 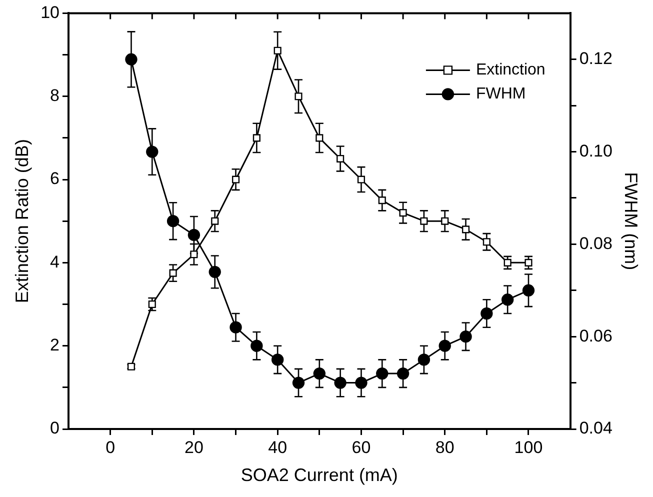 What do you see at coordinates (595, 336) in the screenshot?
I see `y2-tick-label: 0.06` at bounding box center [595, 336].